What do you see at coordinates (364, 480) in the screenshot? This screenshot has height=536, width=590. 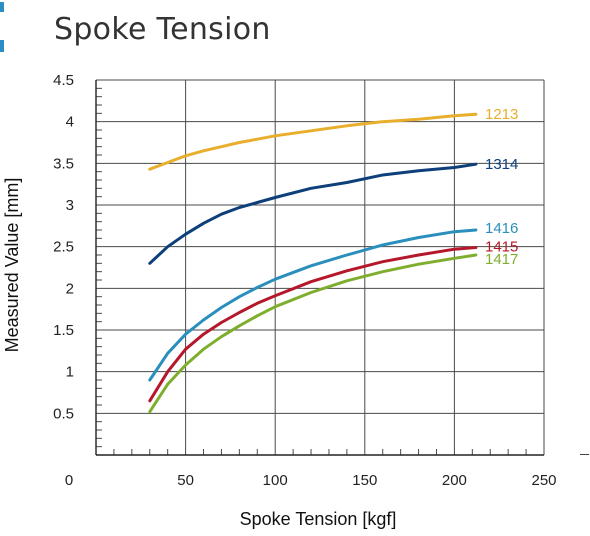 I see `x-tick-label: 150` at bounding box center [364, 480].